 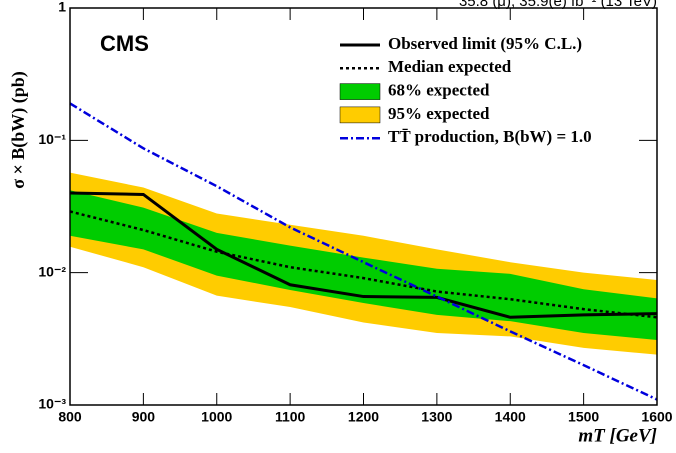 I want to click on x-axis-title: mT [GeV], so click(x=617, y=435).